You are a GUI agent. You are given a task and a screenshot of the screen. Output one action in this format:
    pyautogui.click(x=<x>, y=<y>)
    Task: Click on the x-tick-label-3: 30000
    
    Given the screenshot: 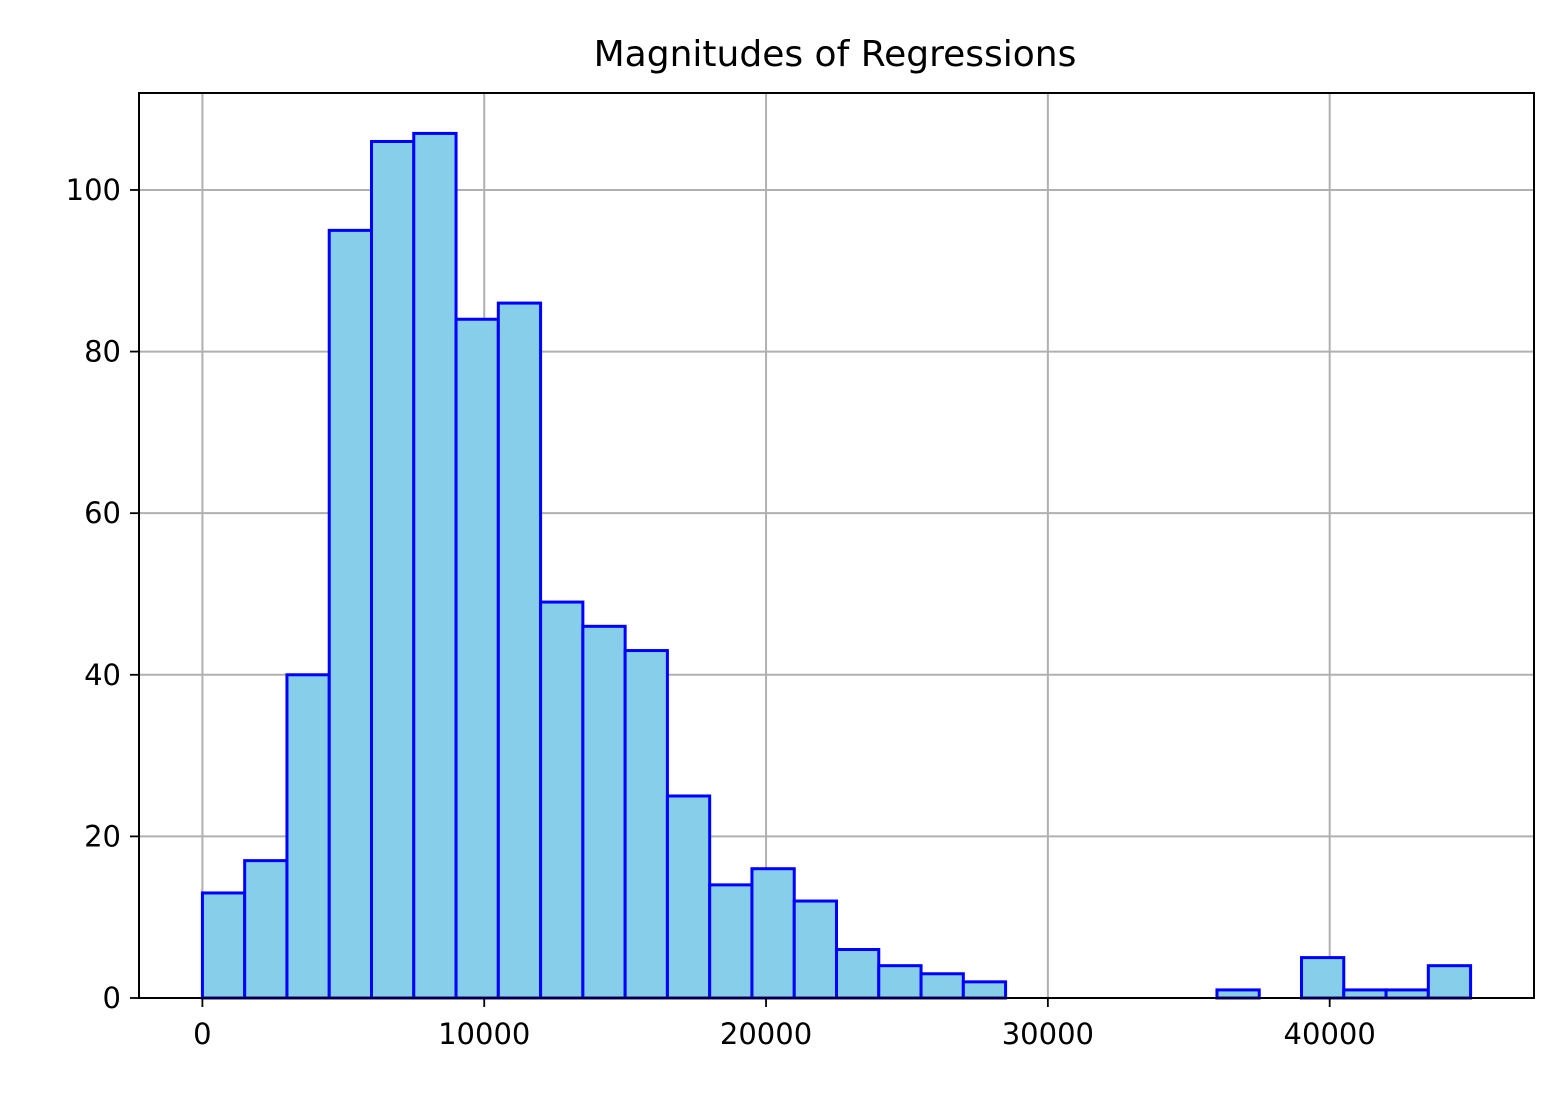 What is the action you would take?
    pyautogui.click(x=1048, y=1034)
    